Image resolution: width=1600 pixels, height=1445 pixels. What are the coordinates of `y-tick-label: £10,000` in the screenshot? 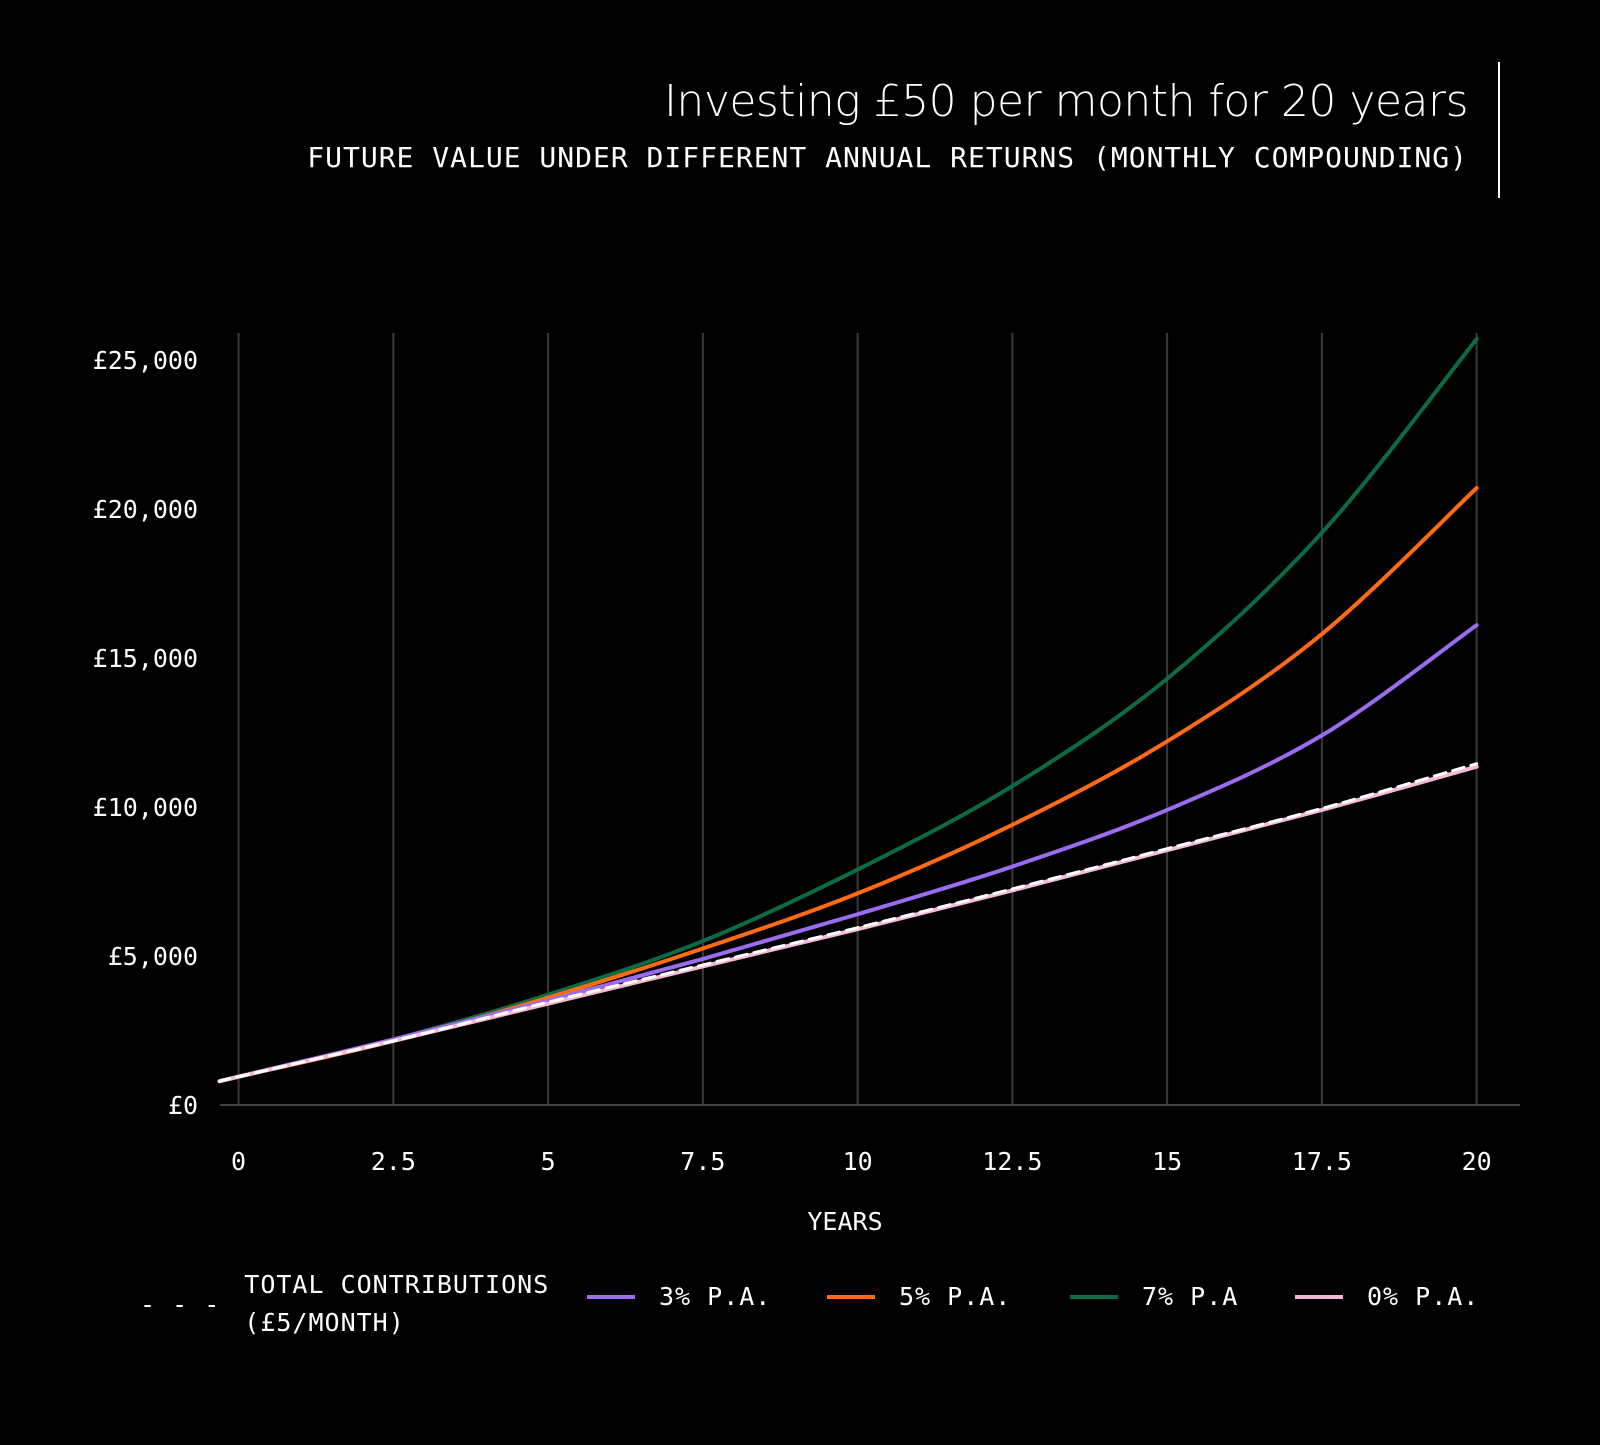 It's located at (145, 807).